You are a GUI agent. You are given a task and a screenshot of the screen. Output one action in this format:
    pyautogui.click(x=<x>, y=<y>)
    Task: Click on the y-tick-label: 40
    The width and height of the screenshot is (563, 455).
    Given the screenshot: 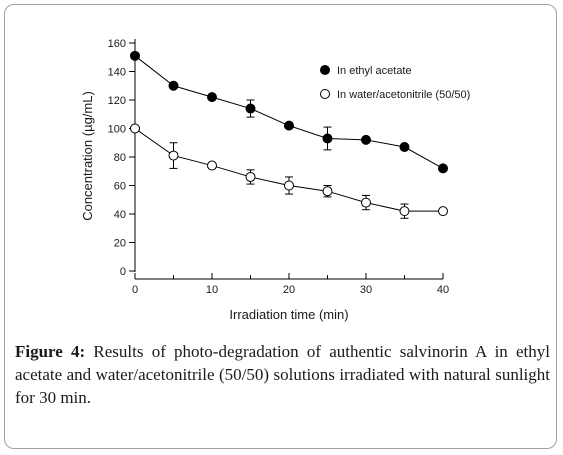 What is the action you would take?
    pyautogui.click(x=120, y=215)
    